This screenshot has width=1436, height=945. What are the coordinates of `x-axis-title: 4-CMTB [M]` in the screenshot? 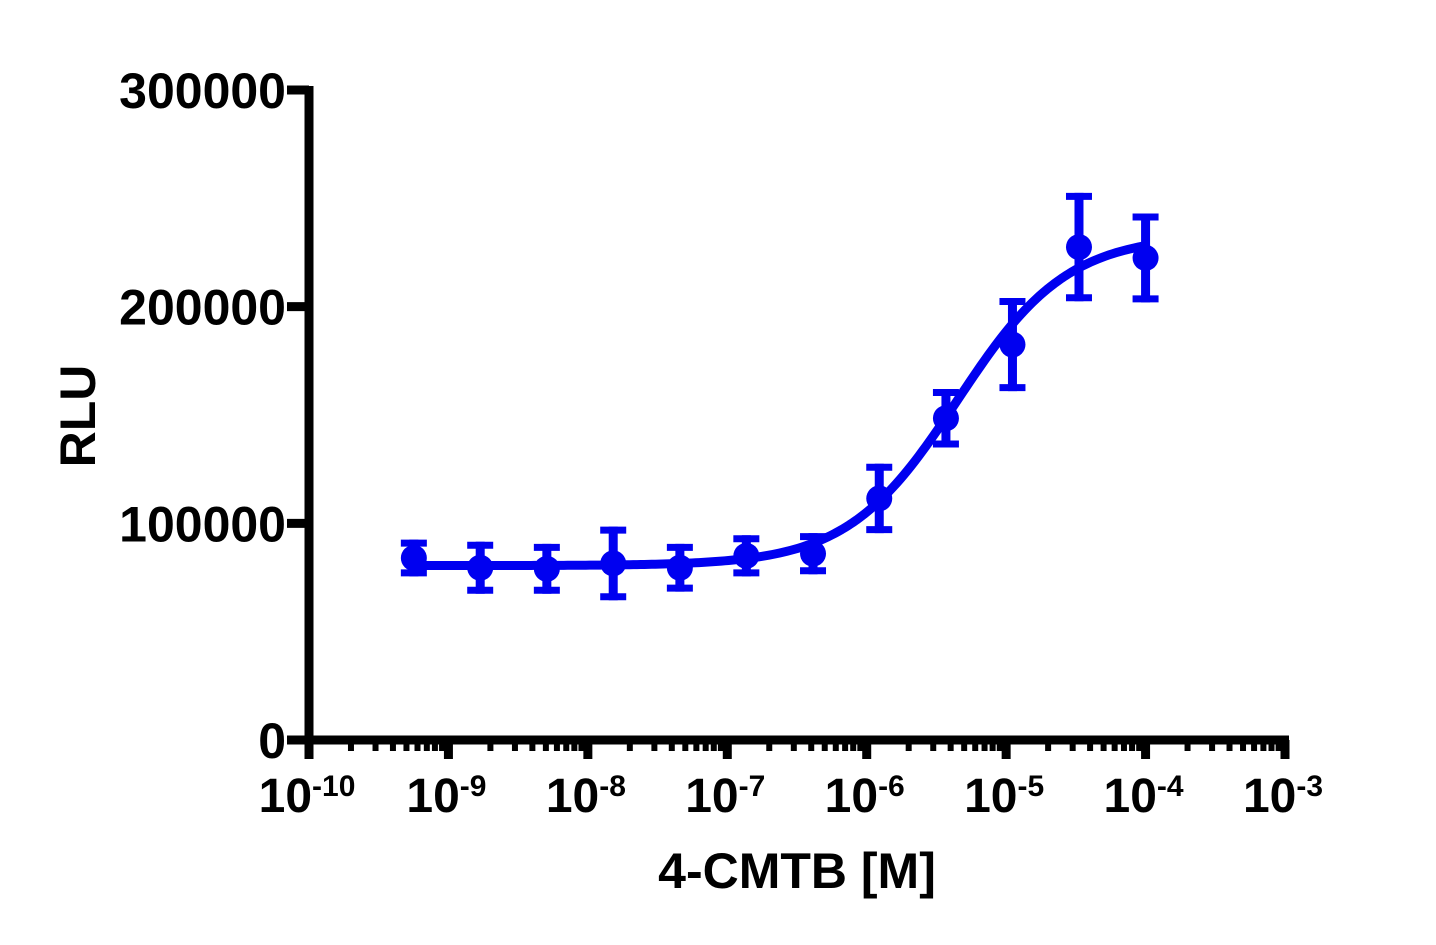 It's located at (797, 871).